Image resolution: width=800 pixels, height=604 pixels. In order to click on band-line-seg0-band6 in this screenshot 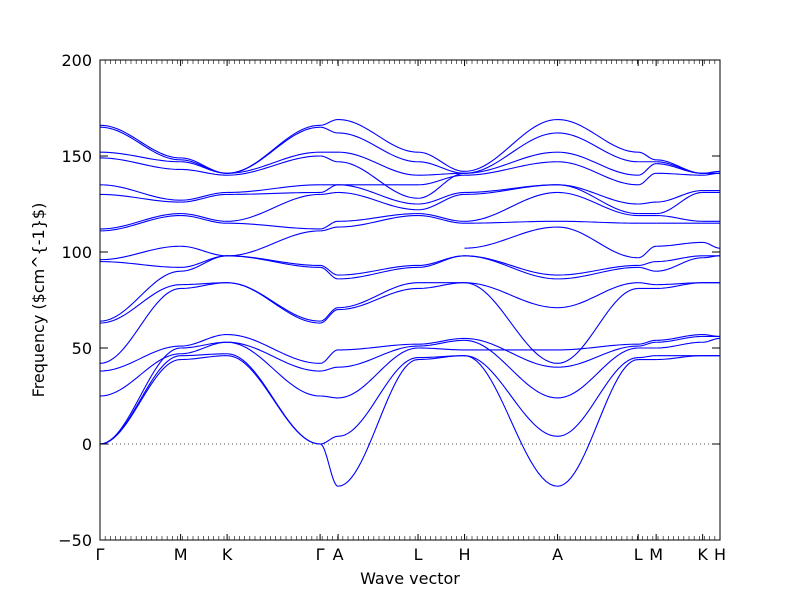, I will do `click(140, 304)`.